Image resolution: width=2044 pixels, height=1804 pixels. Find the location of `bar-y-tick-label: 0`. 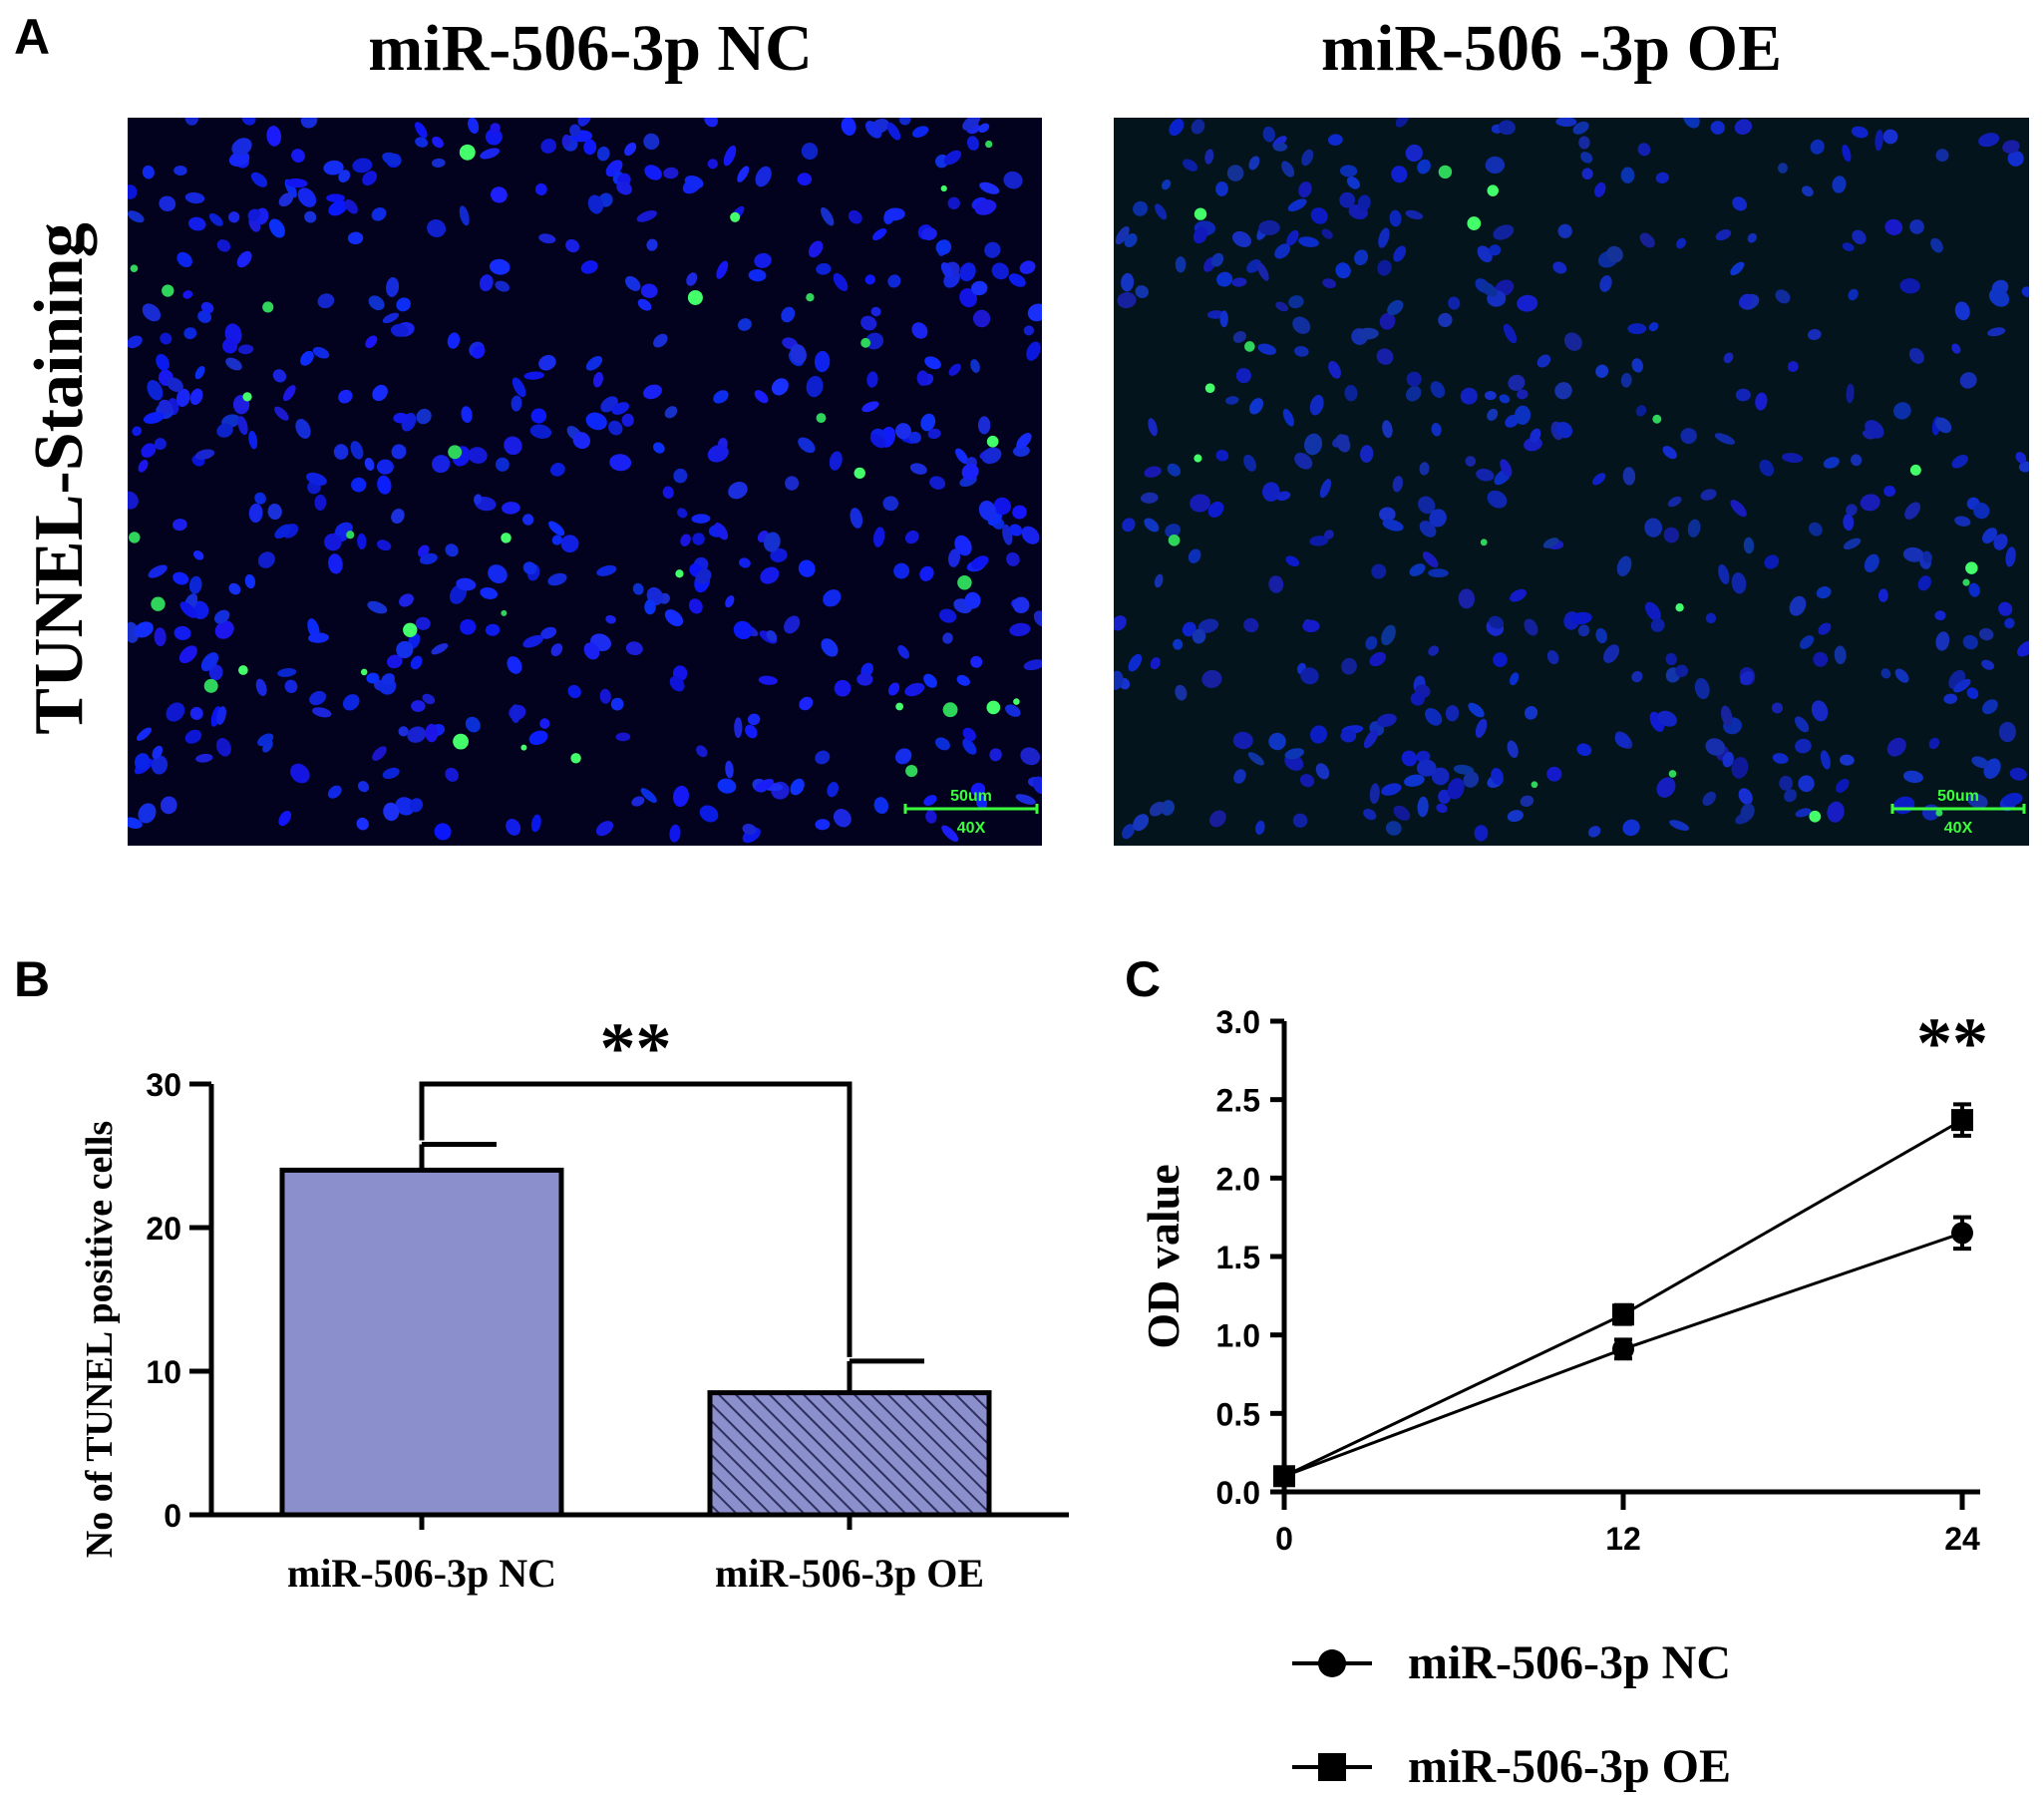

bar-y-tick-label: 0 is located at coordinates (172, 1516).